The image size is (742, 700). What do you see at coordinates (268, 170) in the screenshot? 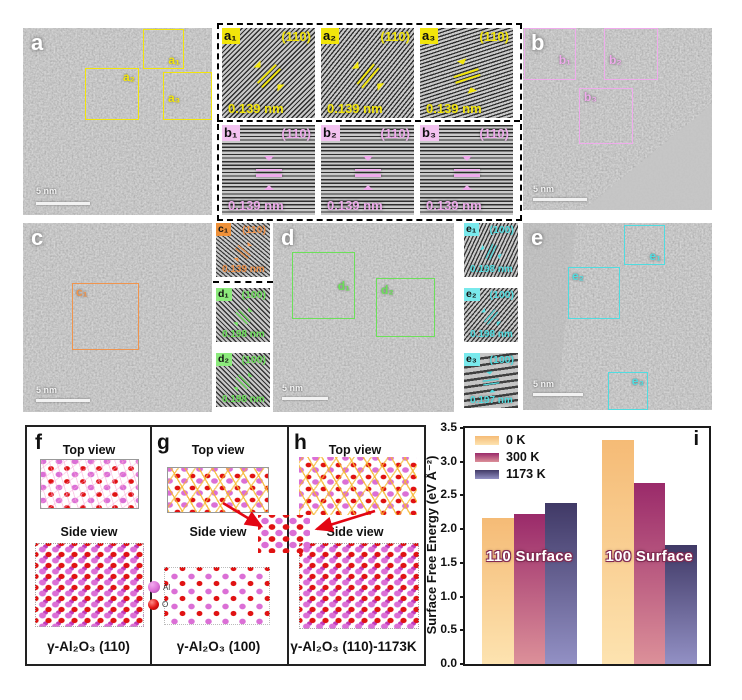
I see `hrtem-inset-b1: b₁ (110) 0.139 nm` at bounding box center [268, 170].